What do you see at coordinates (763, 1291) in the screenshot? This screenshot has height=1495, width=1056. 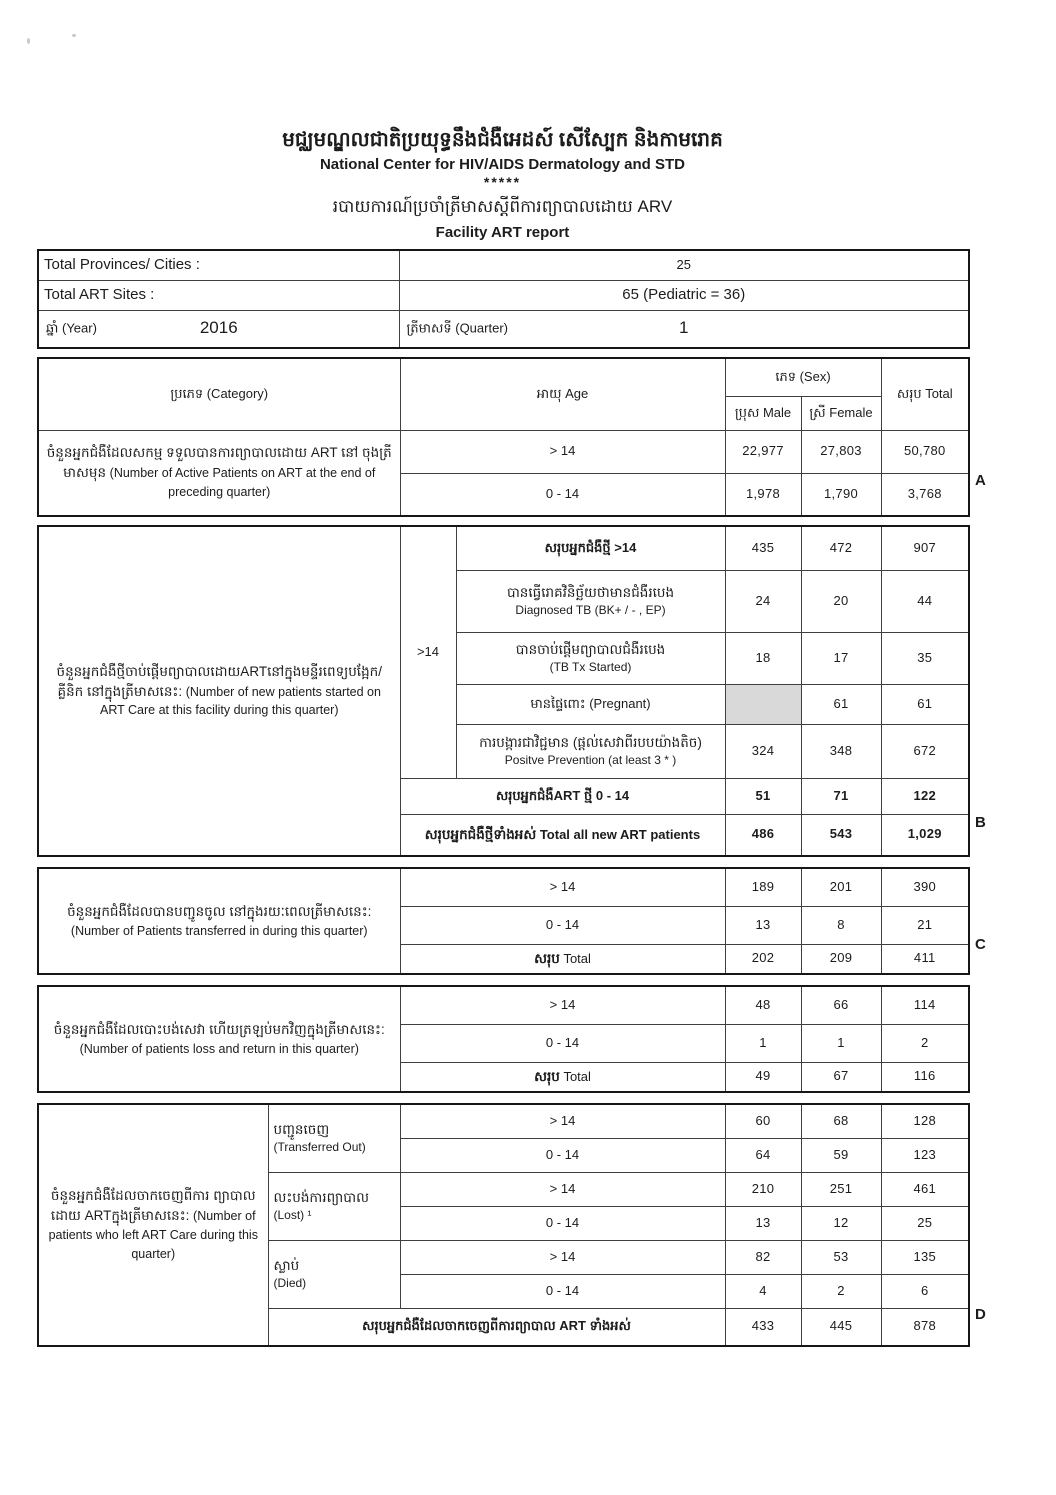 I see `male-value: 4` at bounding box center [763, 1291].